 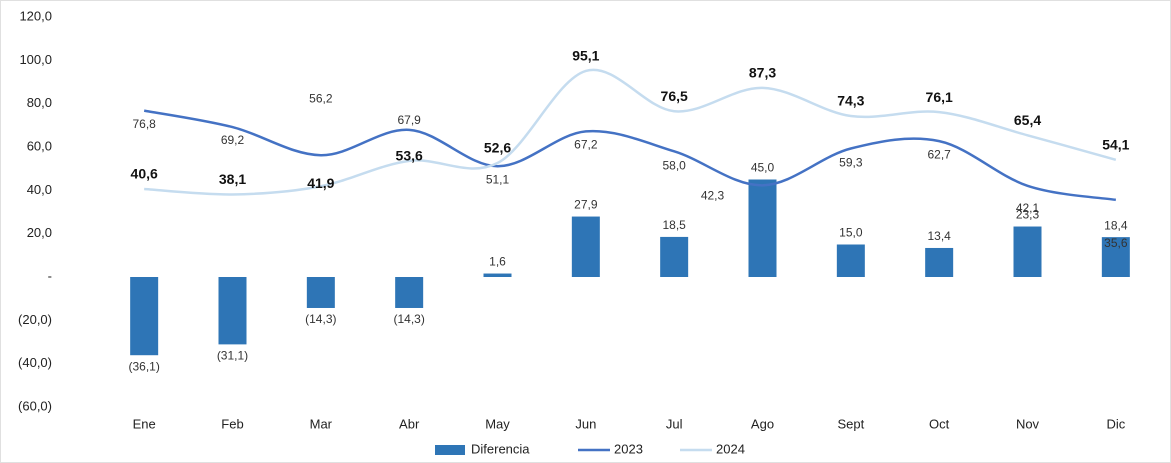 What do you see at coordinates (762, 73) in the screenshot?
I see `line-value-label: 87,3` at bounding box center [762, 73].